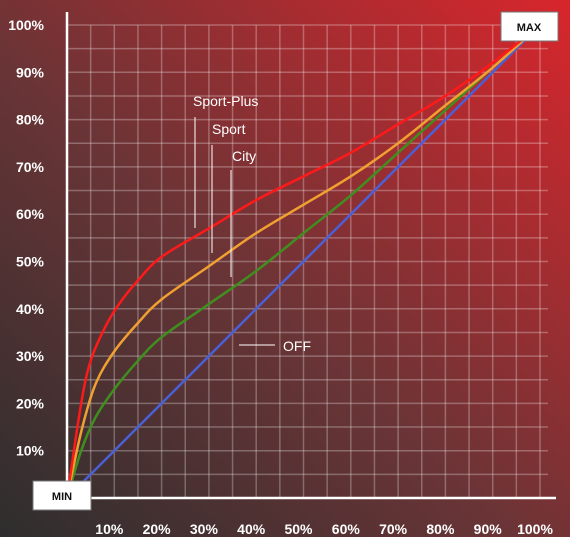 This screenshot has height=537, width=570. I want to click on x-axis-ticks: 10% 20% 30% 40% 50% 60% 70% 80% 90% 100%, so click(324, 529).